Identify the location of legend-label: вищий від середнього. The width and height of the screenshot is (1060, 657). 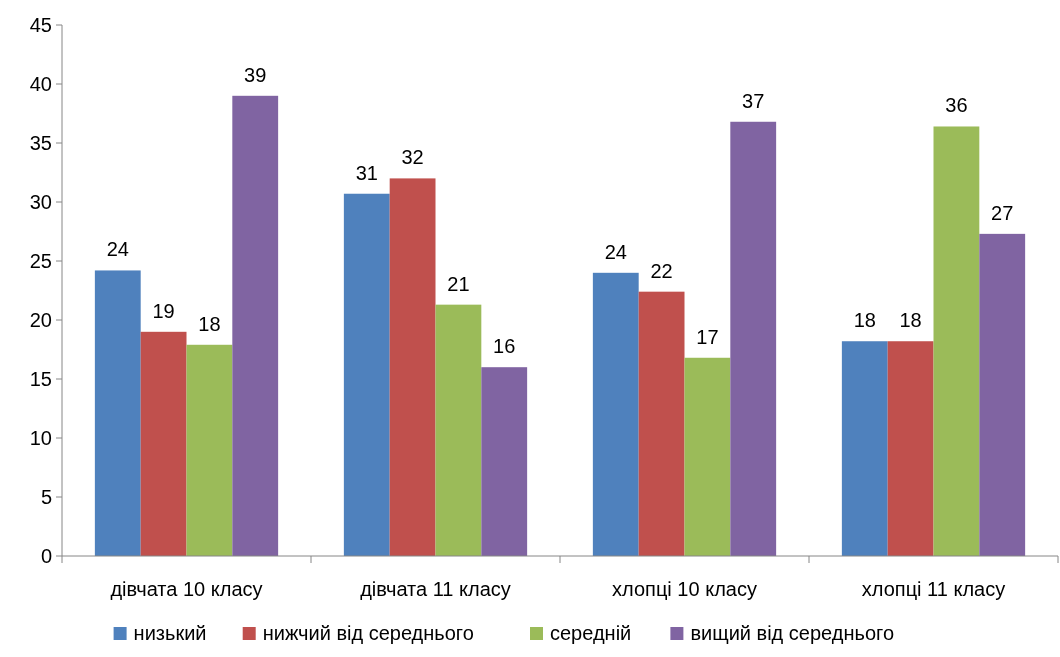
(792, 633).